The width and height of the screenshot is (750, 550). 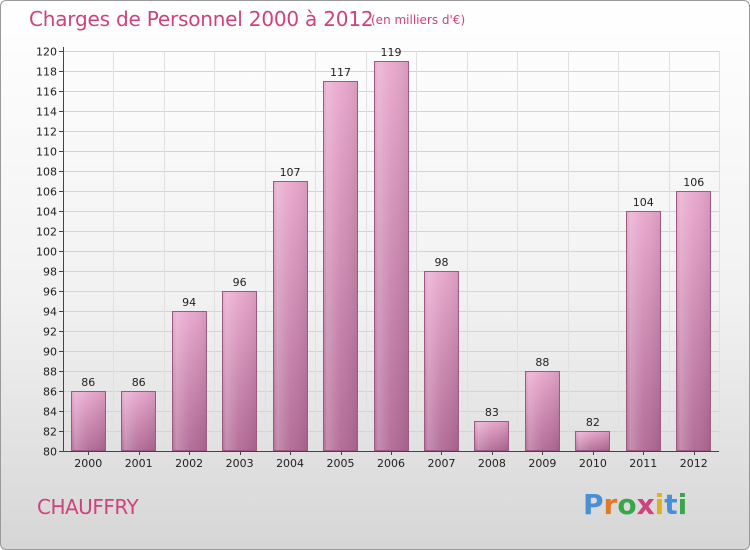 What do you see at coordinates (189, 463) in the screenshot?
I see `x-tick-label: 2002` at bounding box center [189, 463].